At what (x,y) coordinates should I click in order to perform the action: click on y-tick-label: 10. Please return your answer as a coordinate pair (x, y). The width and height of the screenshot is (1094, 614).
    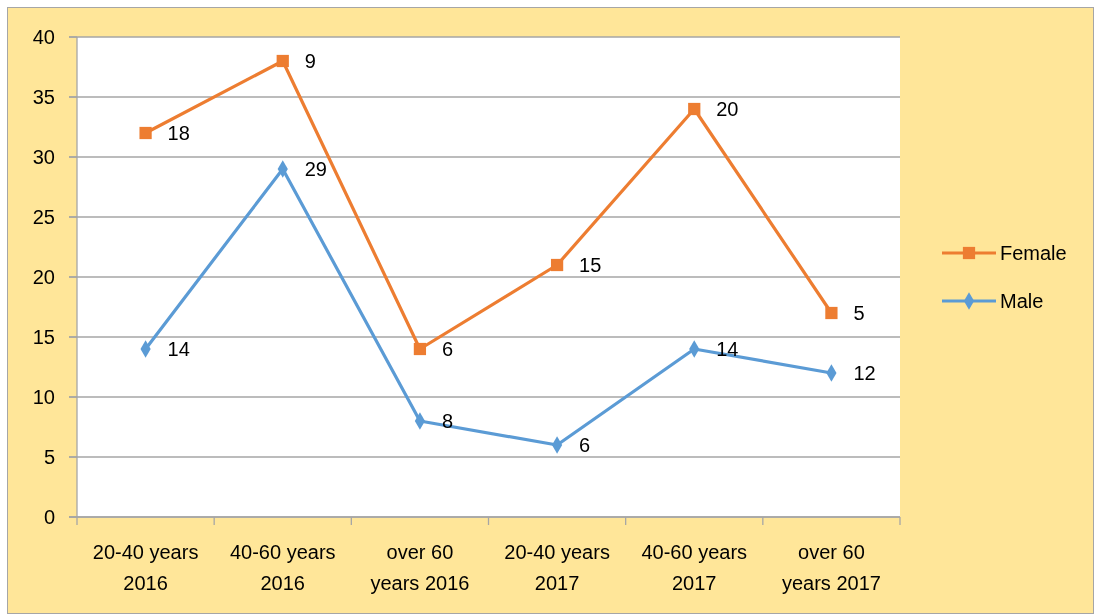
    Looking at the image, I should click on (43, 397).